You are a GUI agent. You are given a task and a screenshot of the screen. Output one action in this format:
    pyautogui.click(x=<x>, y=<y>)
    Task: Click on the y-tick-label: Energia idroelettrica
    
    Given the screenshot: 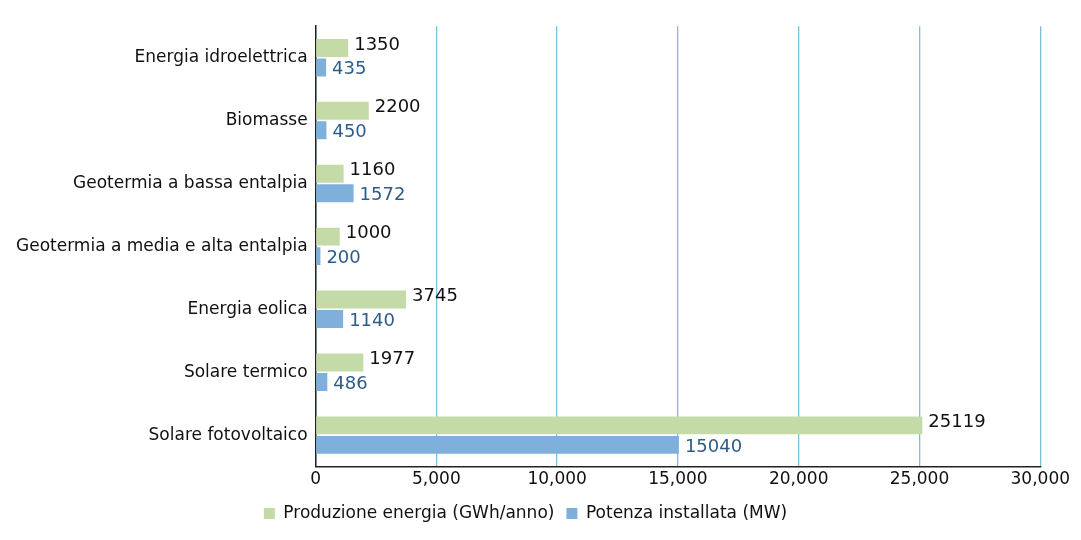 What is the action you would take?
    pyautogui.click(x=221, y=56)
    